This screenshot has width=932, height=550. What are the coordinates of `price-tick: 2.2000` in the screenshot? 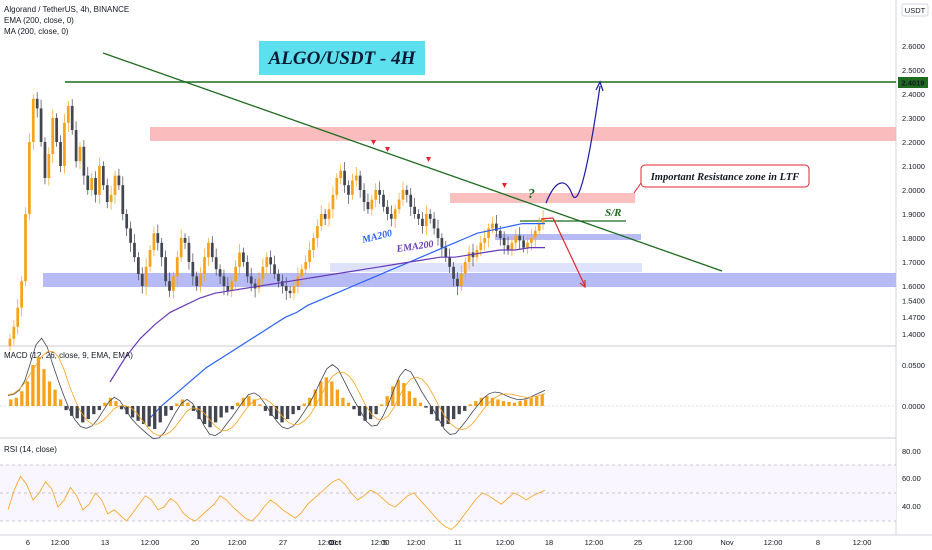 It's located at (913, 142).